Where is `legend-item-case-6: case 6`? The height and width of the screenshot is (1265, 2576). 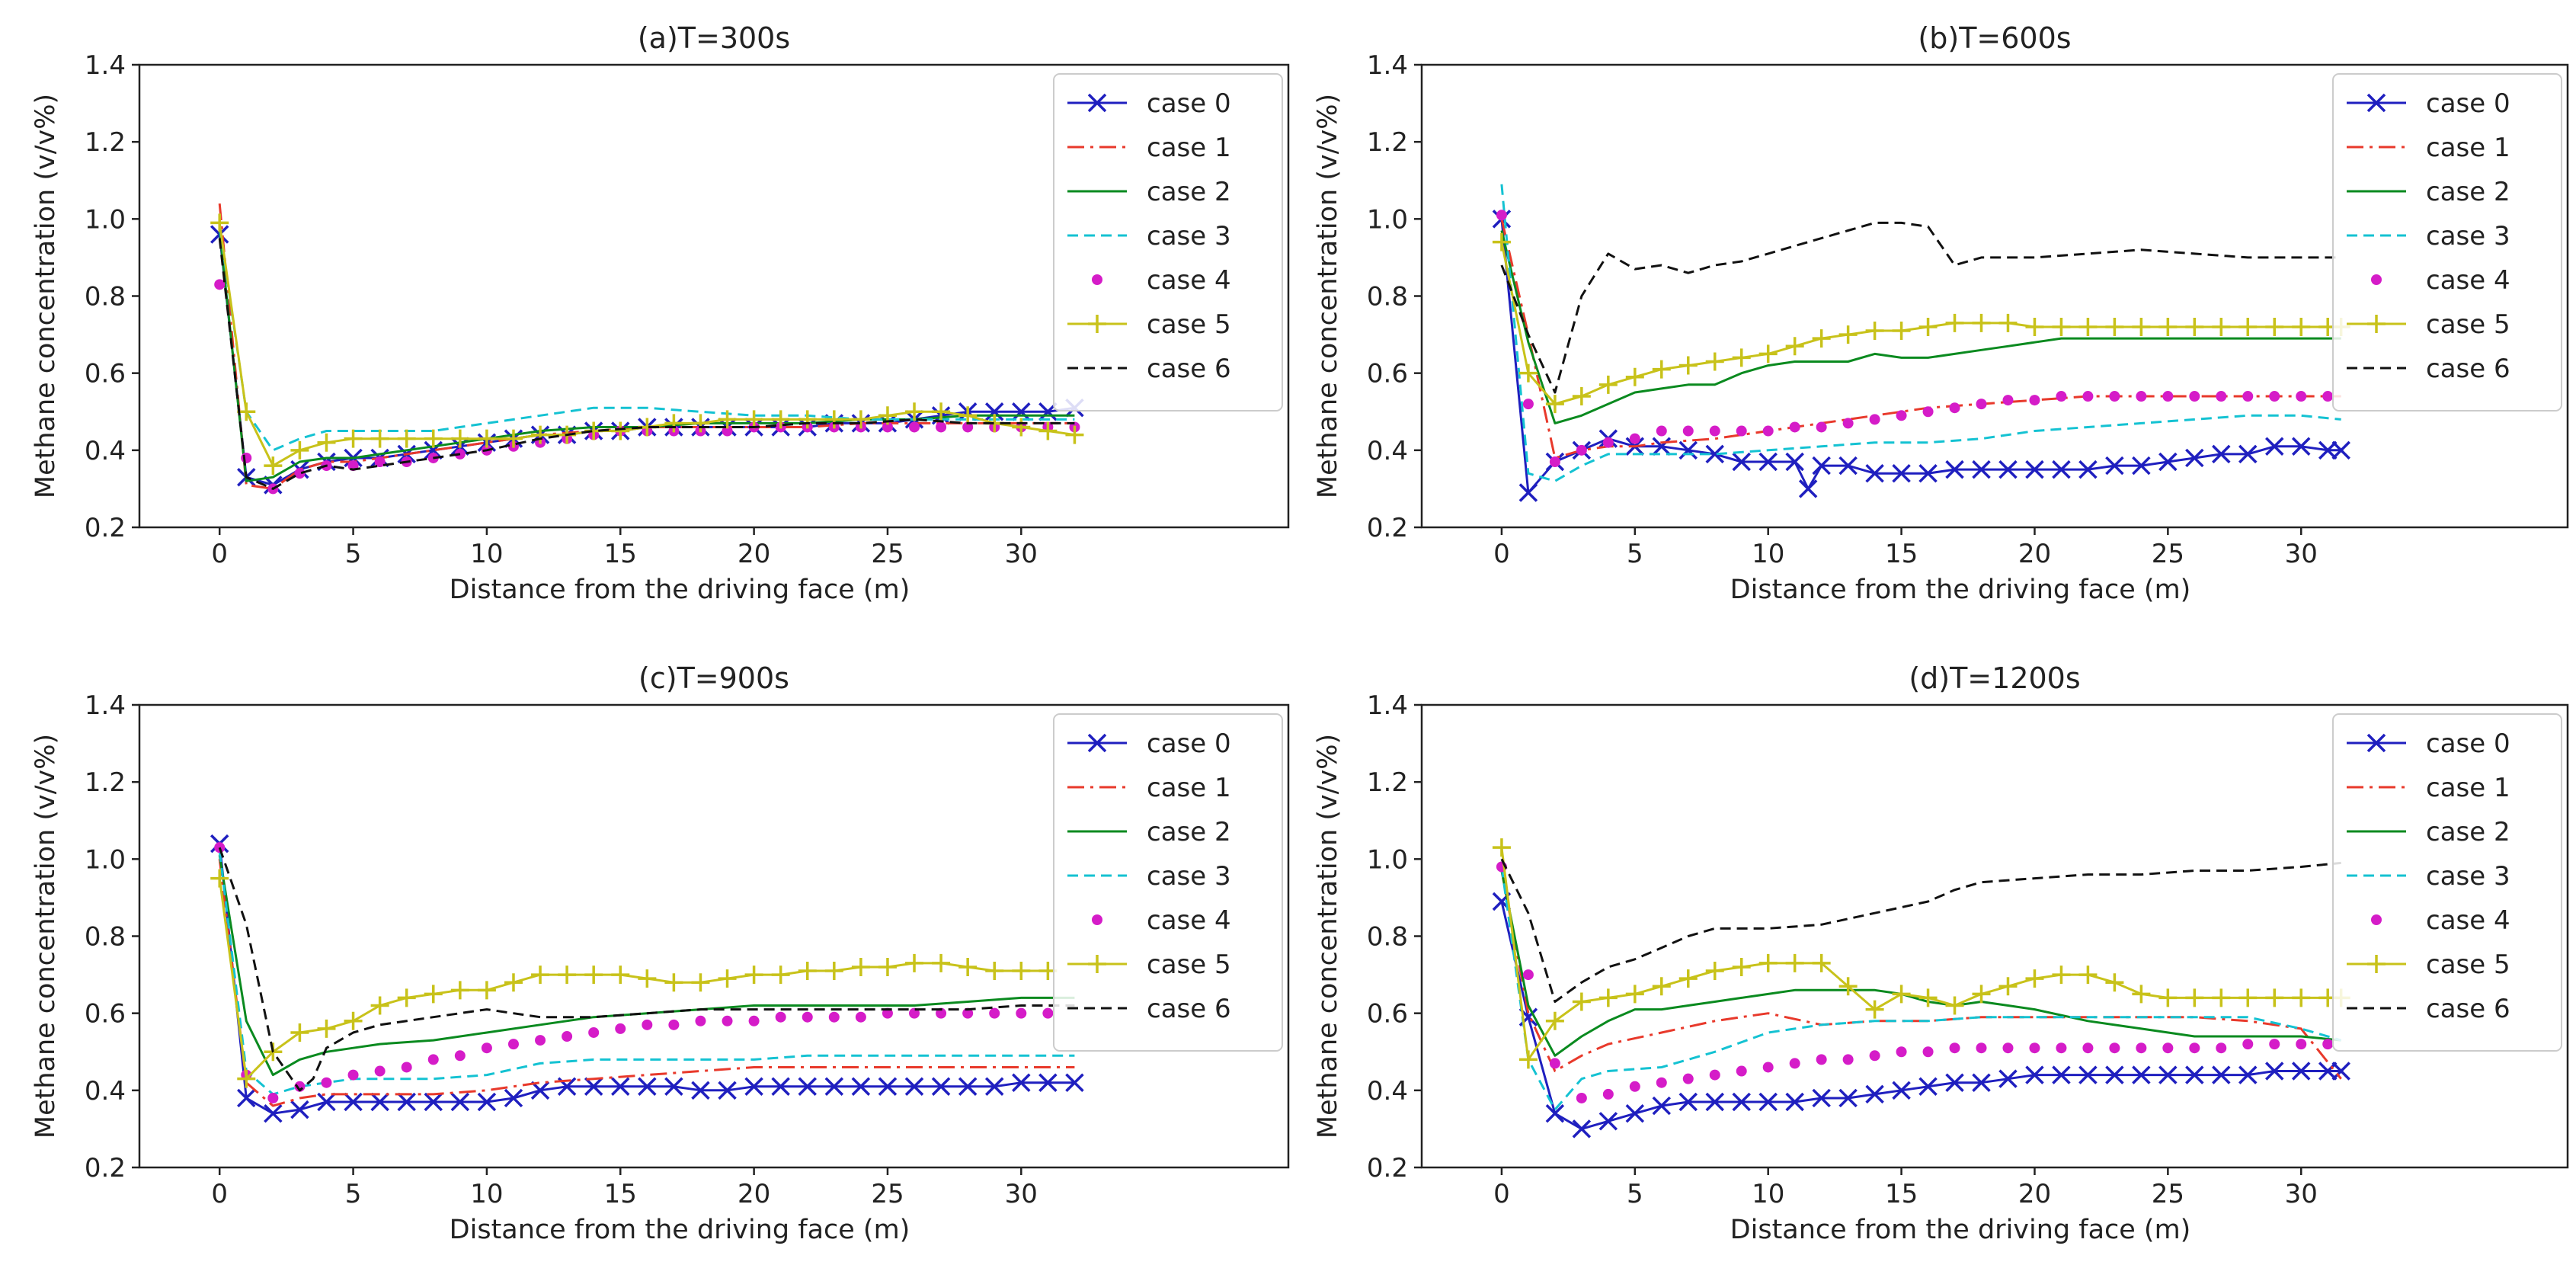
legend-item-case-6: case 6 is located at coordinates (1149, 1009).